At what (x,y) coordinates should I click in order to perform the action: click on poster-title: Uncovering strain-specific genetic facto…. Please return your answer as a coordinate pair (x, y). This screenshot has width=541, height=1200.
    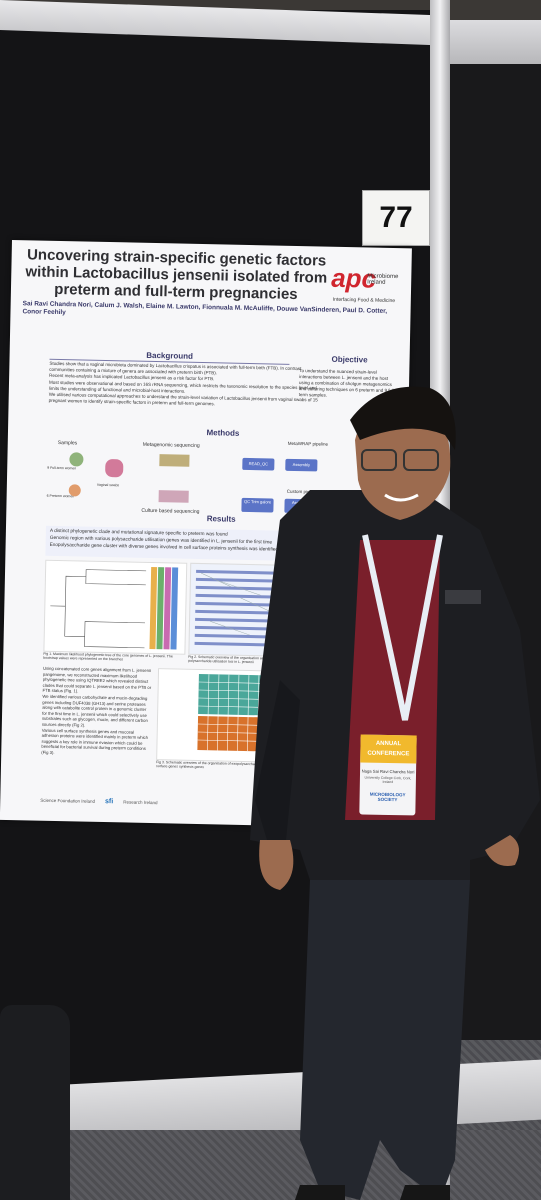
    Looking at the image, I should click on (176, 274).